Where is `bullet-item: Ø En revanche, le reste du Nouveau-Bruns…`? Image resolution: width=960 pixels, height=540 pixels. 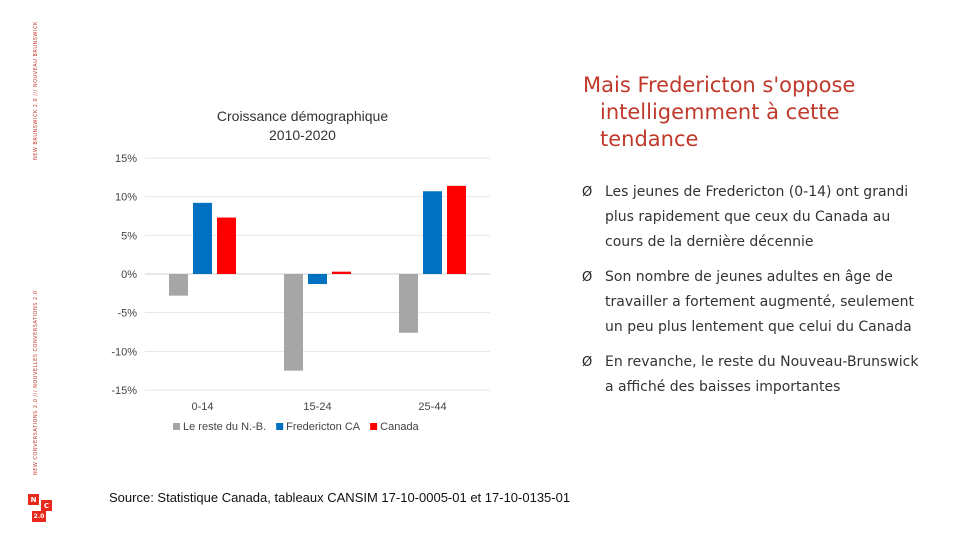
bullet-item: Ø En revanche, le reste du Nouveau-Bruns… is located at coordinates (754, 375).